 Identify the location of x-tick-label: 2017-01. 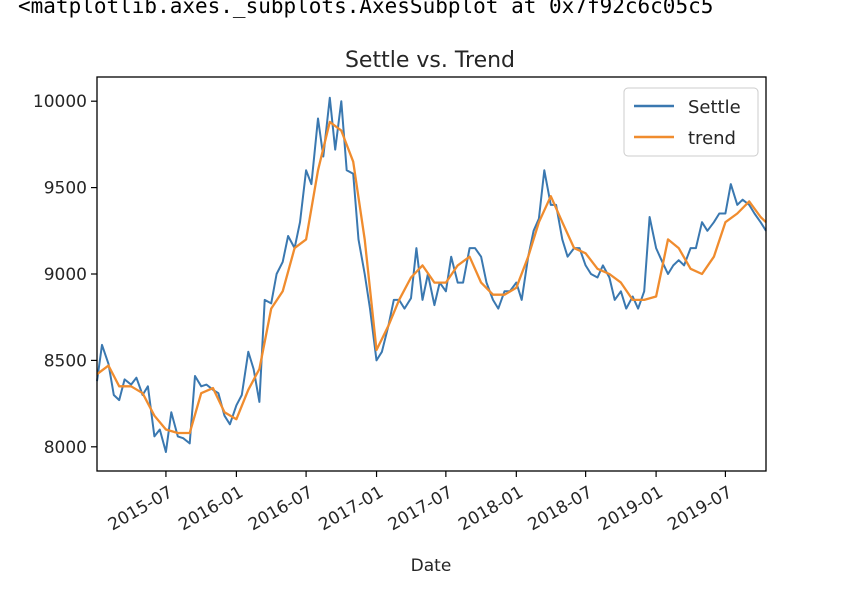
(352, 508).